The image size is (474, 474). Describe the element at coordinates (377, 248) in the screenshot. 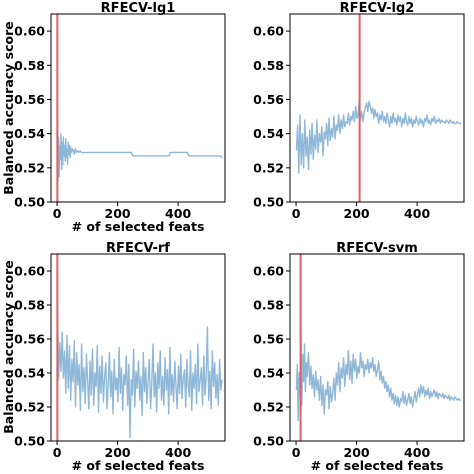

I see `subplot-title: RFECV-svm` at that location.